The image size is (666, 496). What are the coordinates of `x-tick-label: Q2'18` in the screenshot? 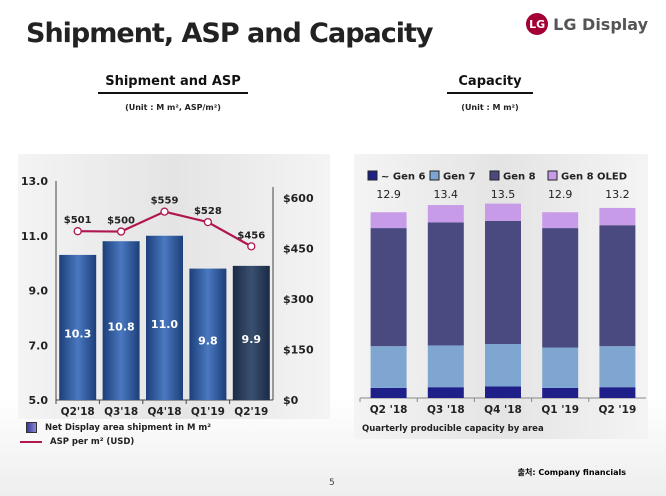 It's located at (78, 412).